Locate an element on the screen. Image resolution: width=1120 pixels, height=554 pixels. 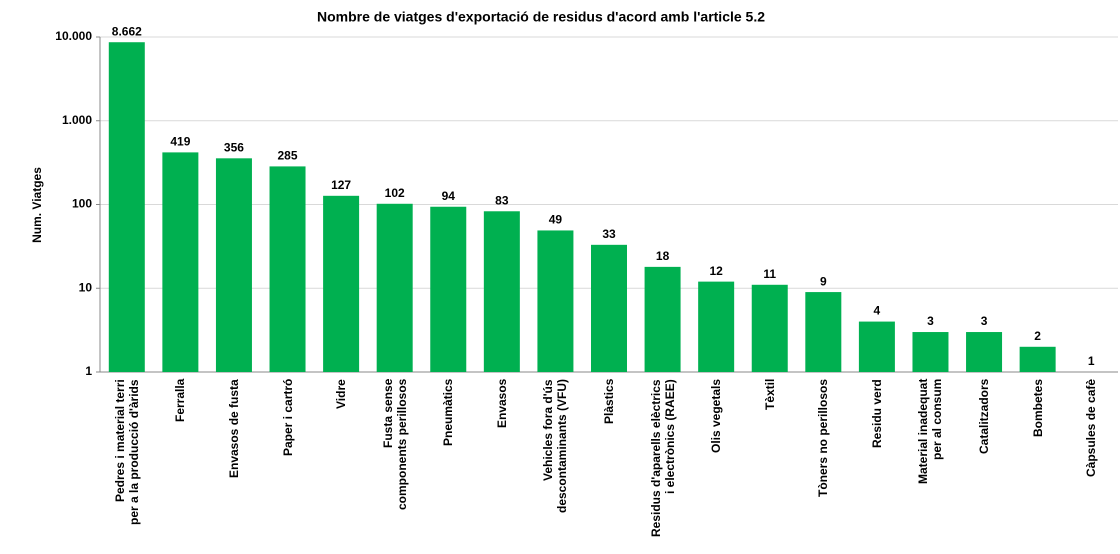
value-label: 356 is located at coordinates (234, 147).